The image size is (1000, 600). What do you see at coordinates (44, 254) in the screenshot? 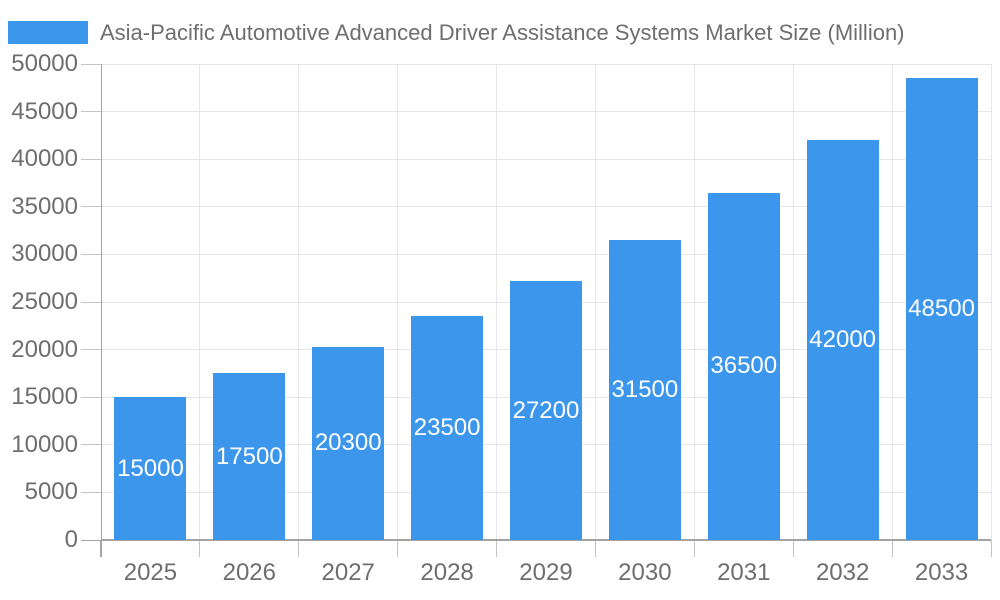
I see `y-tick-label: 30000` at bounding box center [44, 254].